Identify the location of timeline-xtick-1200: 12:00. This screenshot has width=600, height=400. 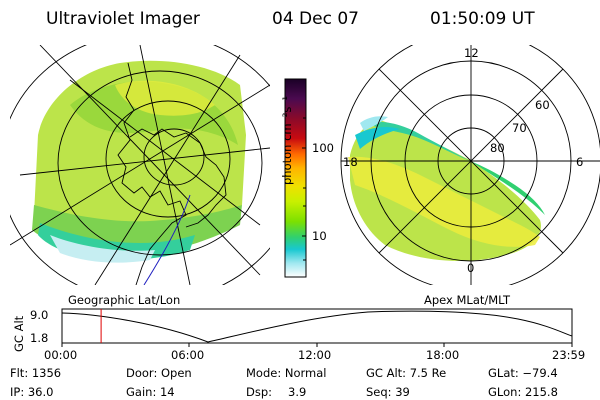
(315, 355).